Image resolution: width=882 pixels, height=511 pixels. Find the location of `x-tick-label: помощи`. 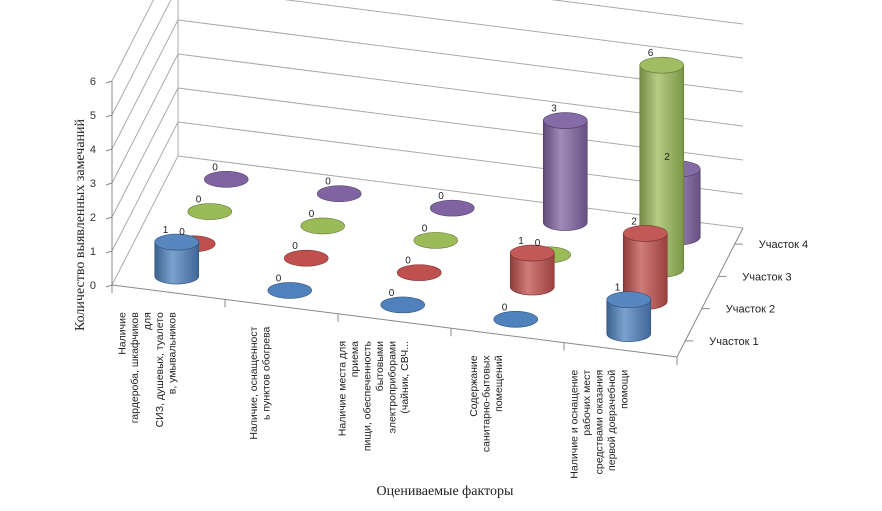

x-tick-label: помощи is located at coordinates (625, 389).